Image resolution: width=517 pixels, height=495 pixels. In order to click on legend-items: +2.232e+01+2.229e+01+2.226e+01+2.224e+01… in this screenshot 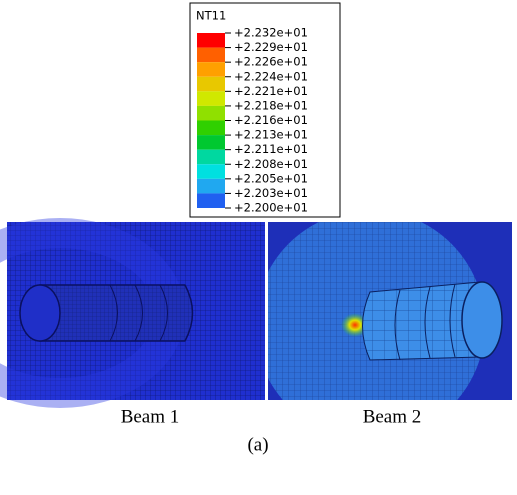, I will do `click(252, 120)`.